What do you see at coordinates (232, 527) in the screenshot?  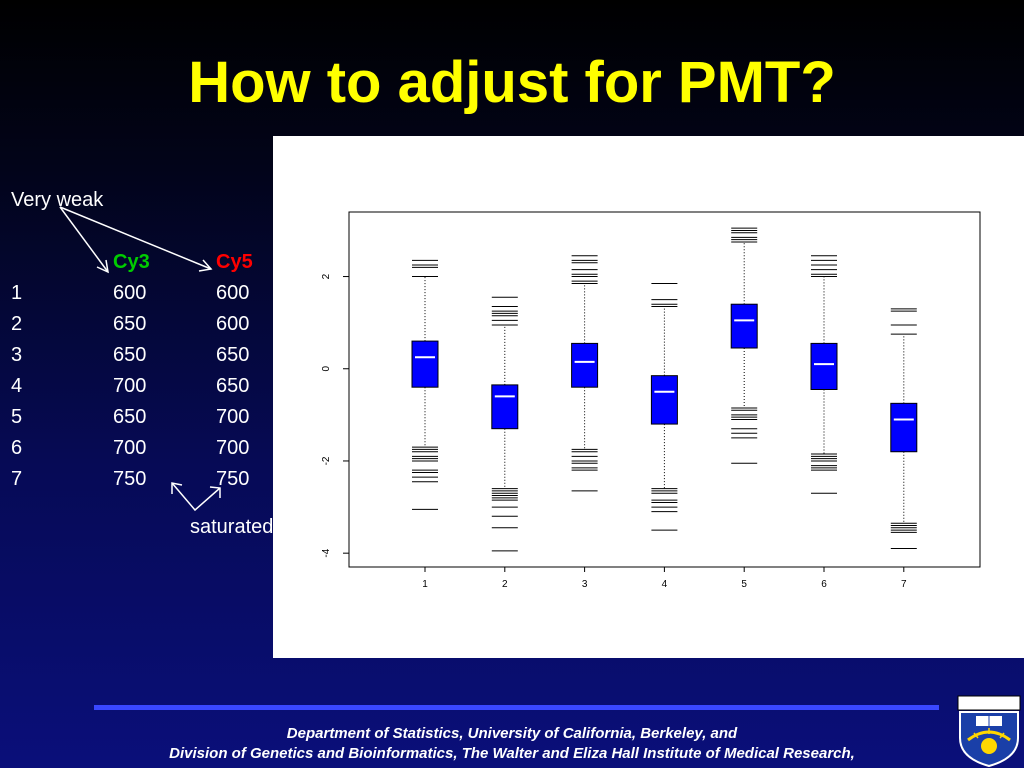 I see `saturated-annotation: saturated` at bounding box center [232, 527].